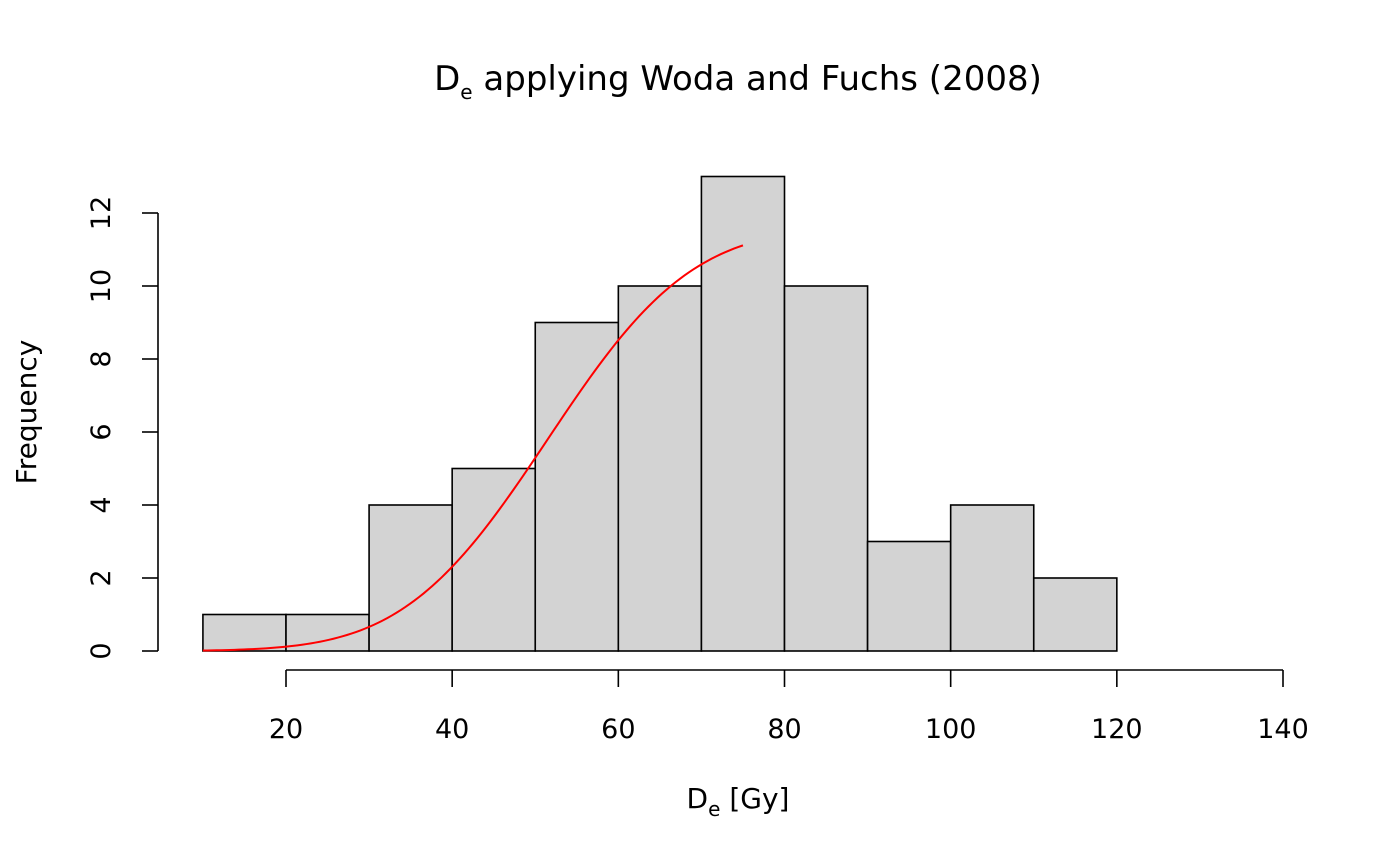 The width and height of the screenshot is (1400, 866). Describe the element at coordinates (286, 729) in the screenshot. I see `x-tick-label: 20` at that location.